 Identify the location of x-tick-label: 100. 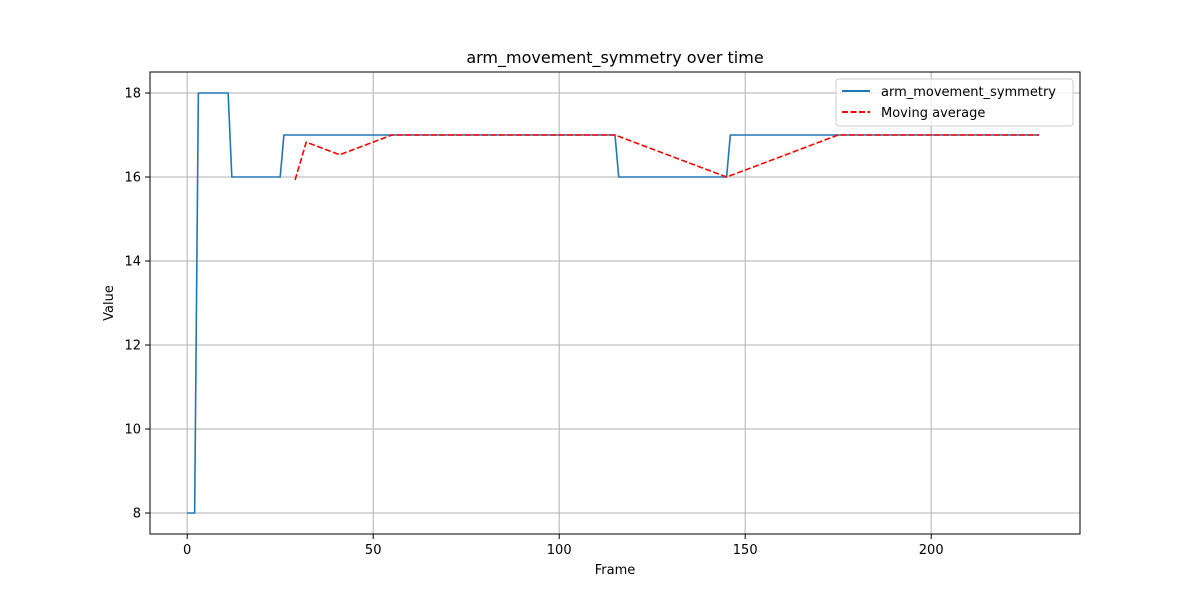
(559, 550).